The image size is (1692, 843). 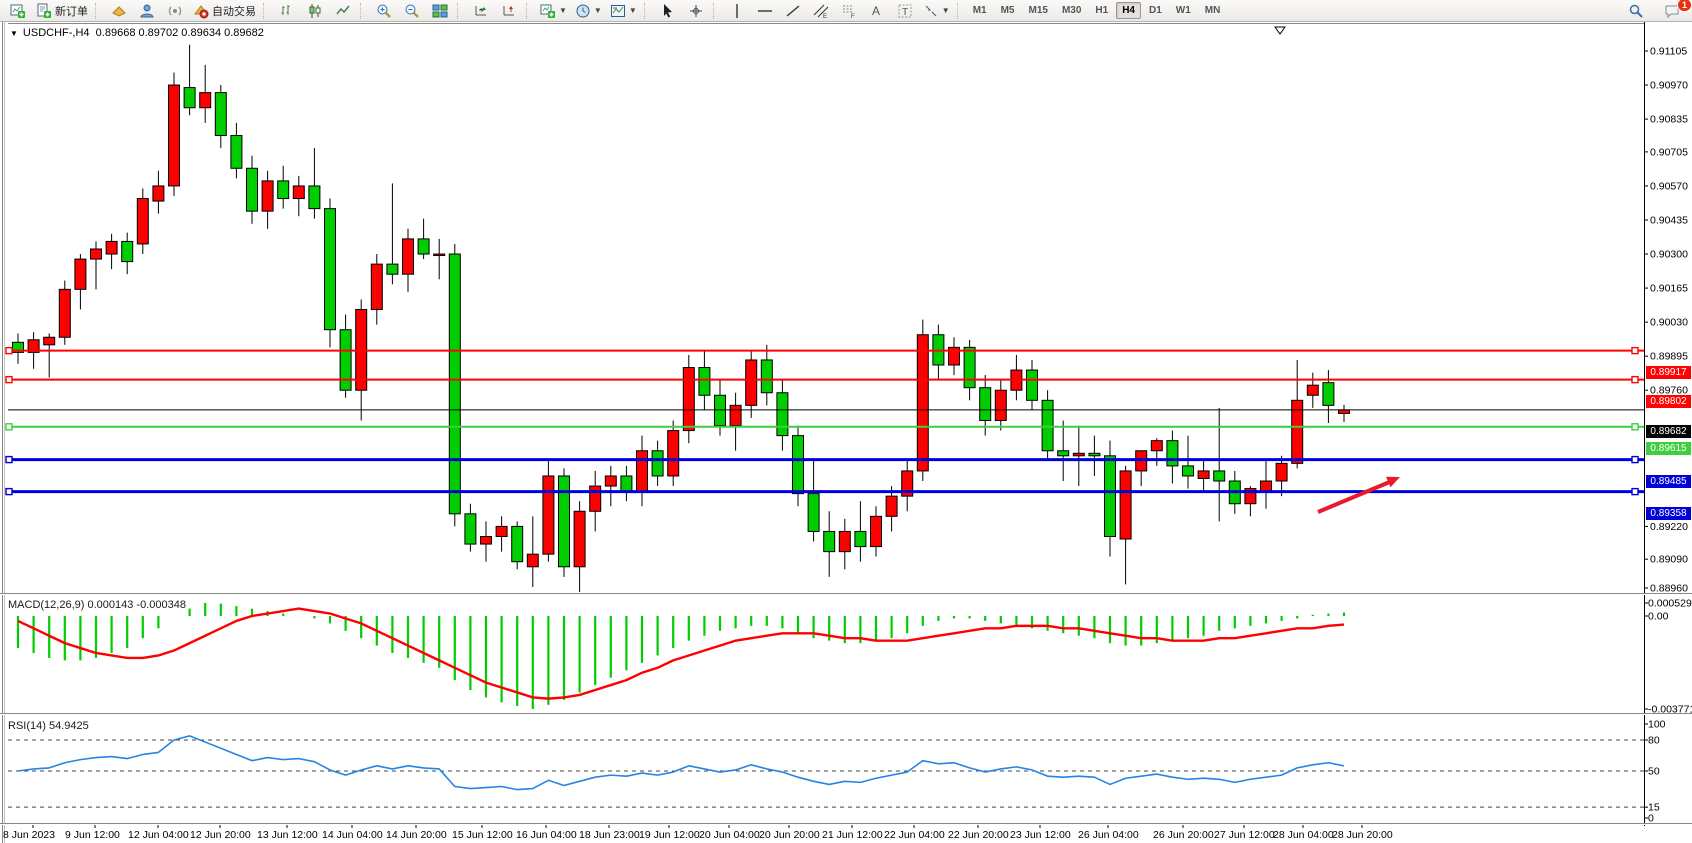 I want to click on indicators-icon, so click(x=547, y=11).